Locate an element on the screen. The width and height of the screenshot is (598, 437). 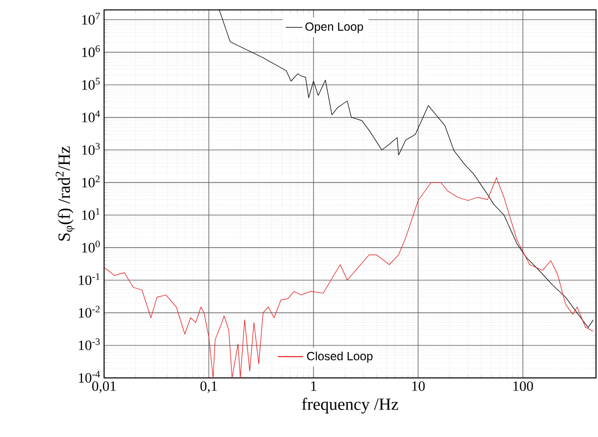
y-tick-label: 10$^{0}$ is located at coordinates (91, 246).